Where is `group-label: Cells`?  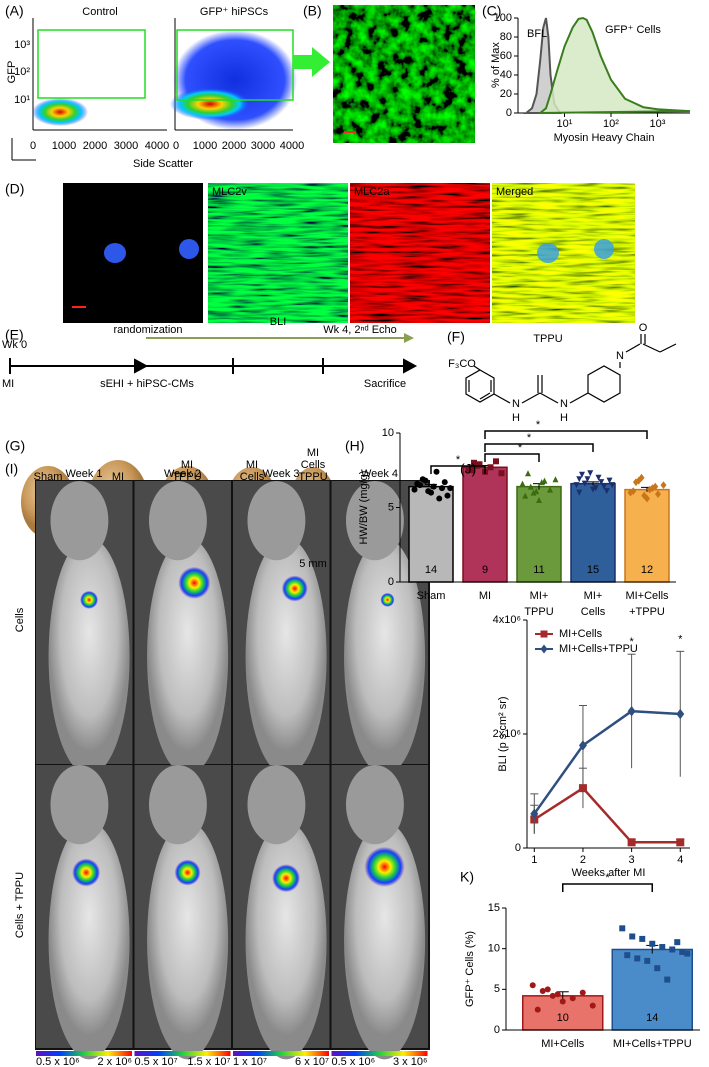 group-label: Cells is located at coordinates (313, 465).